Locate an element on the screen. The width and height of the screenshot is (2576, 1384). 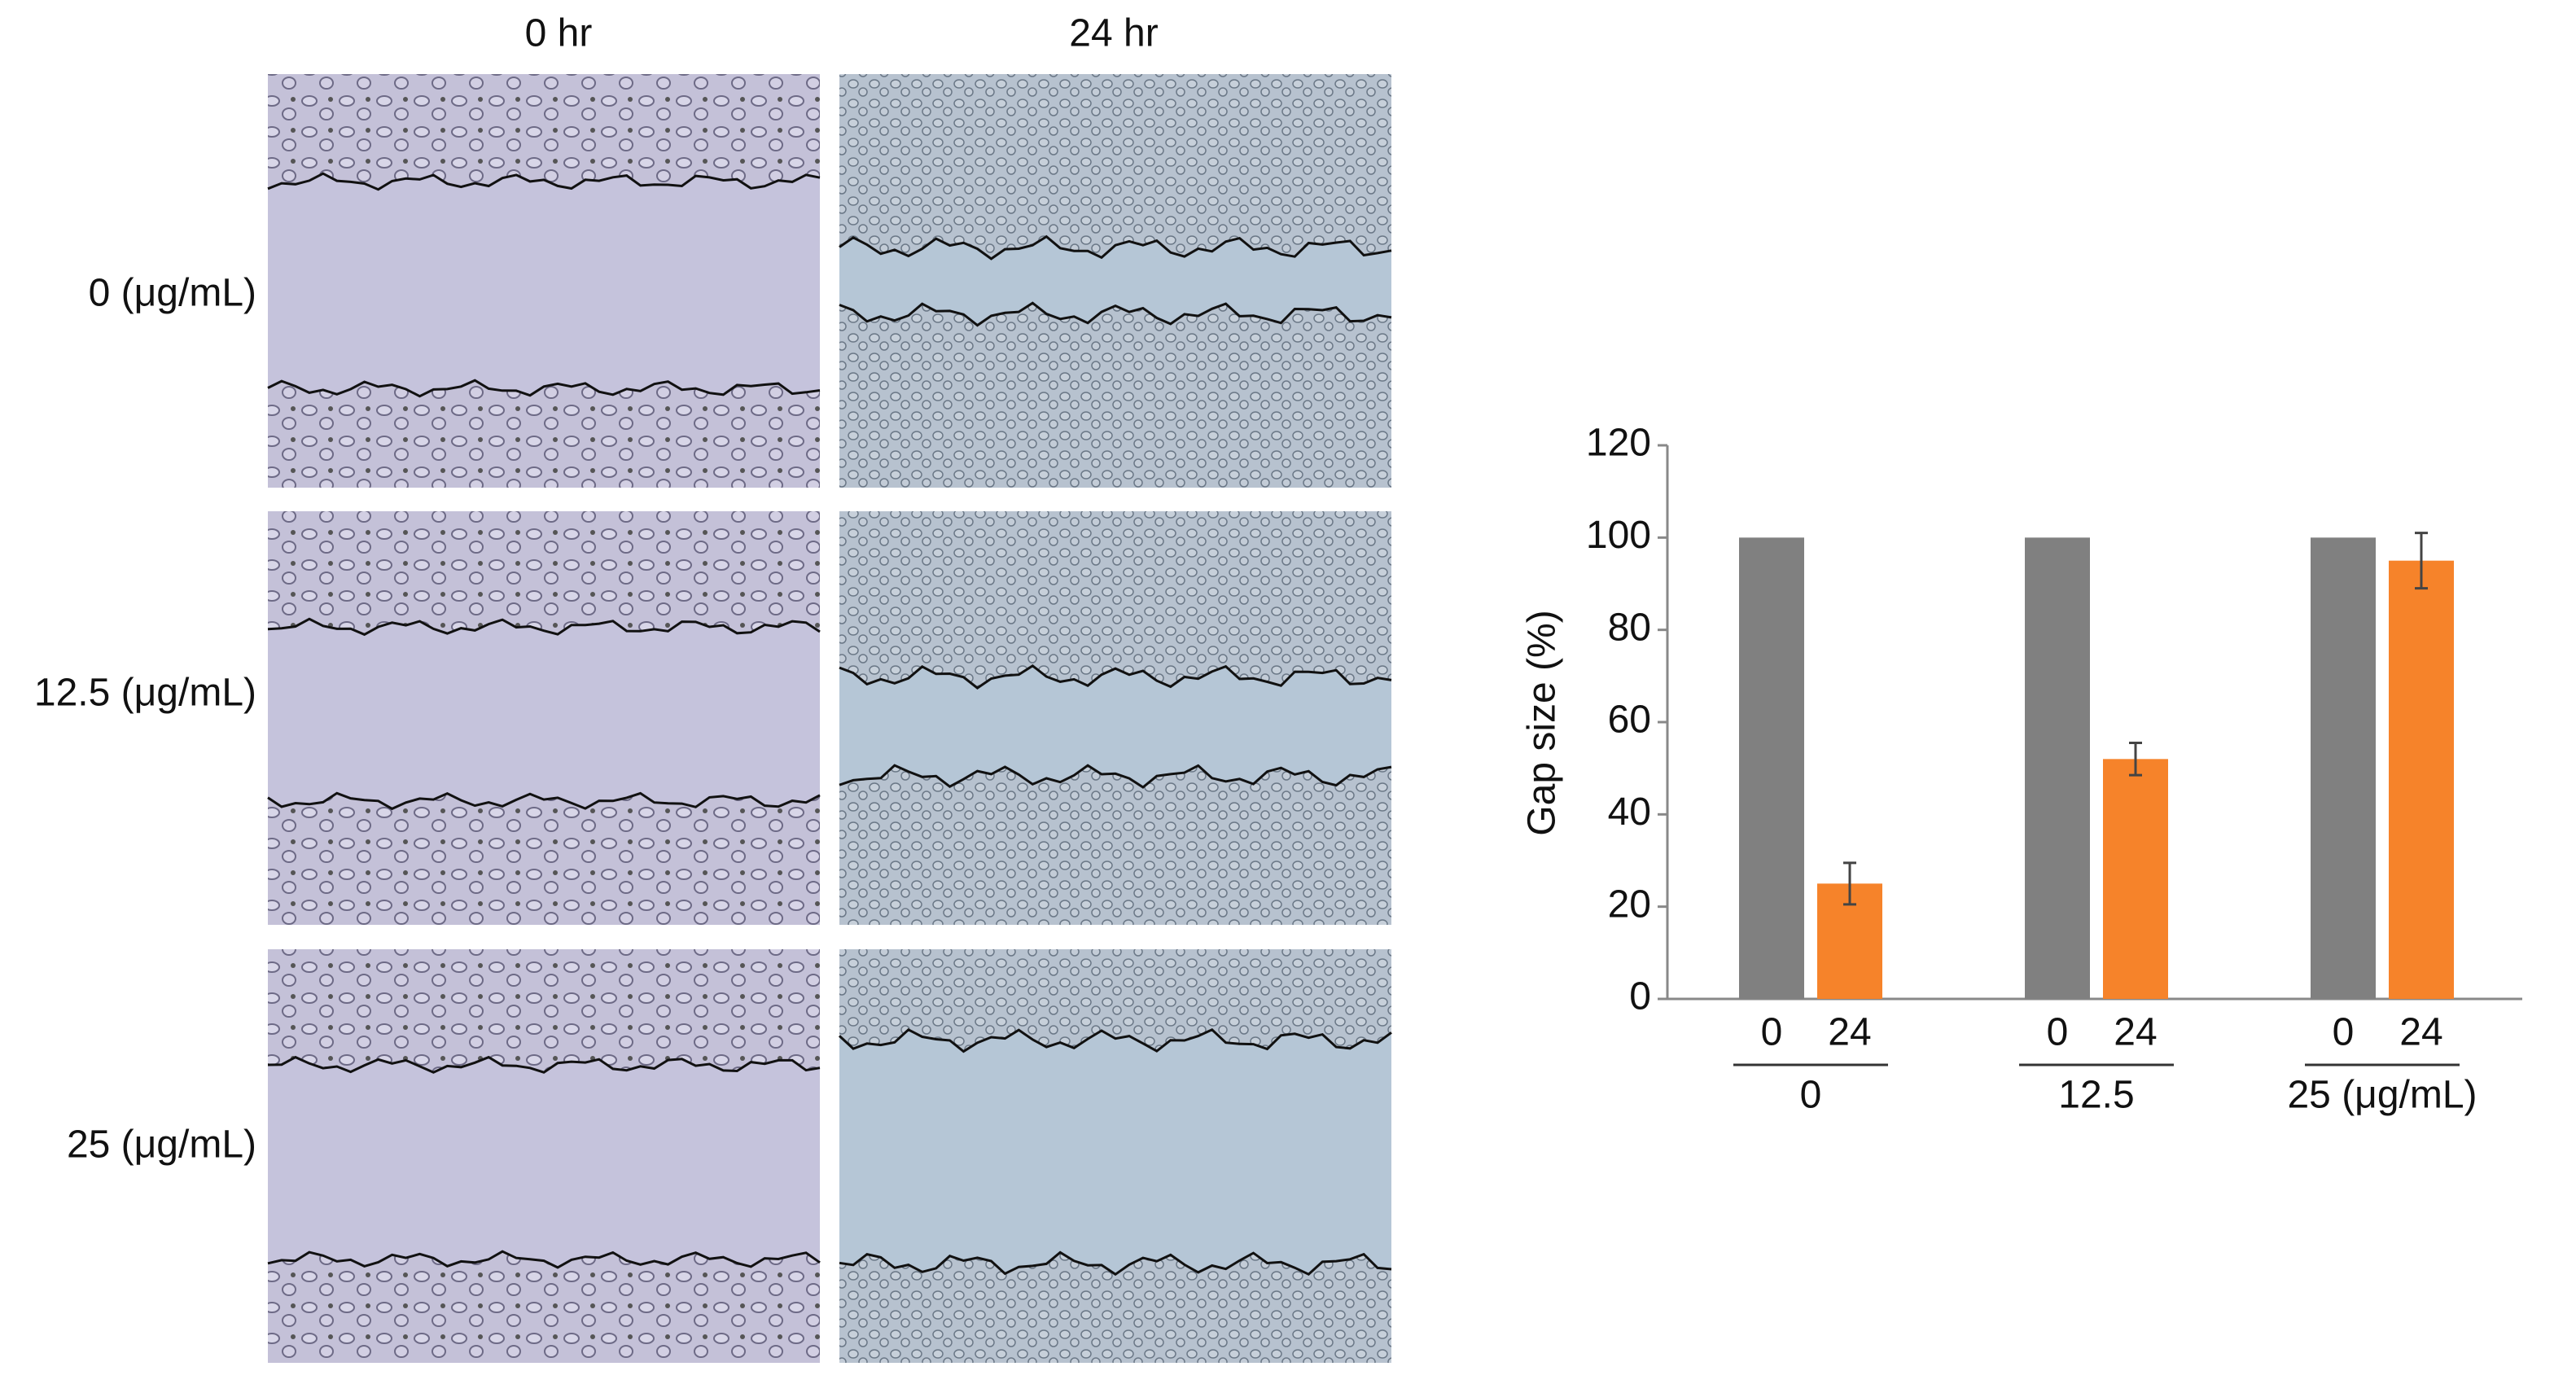
y-tick-label: 80 is located at coordinates (1629, 627).